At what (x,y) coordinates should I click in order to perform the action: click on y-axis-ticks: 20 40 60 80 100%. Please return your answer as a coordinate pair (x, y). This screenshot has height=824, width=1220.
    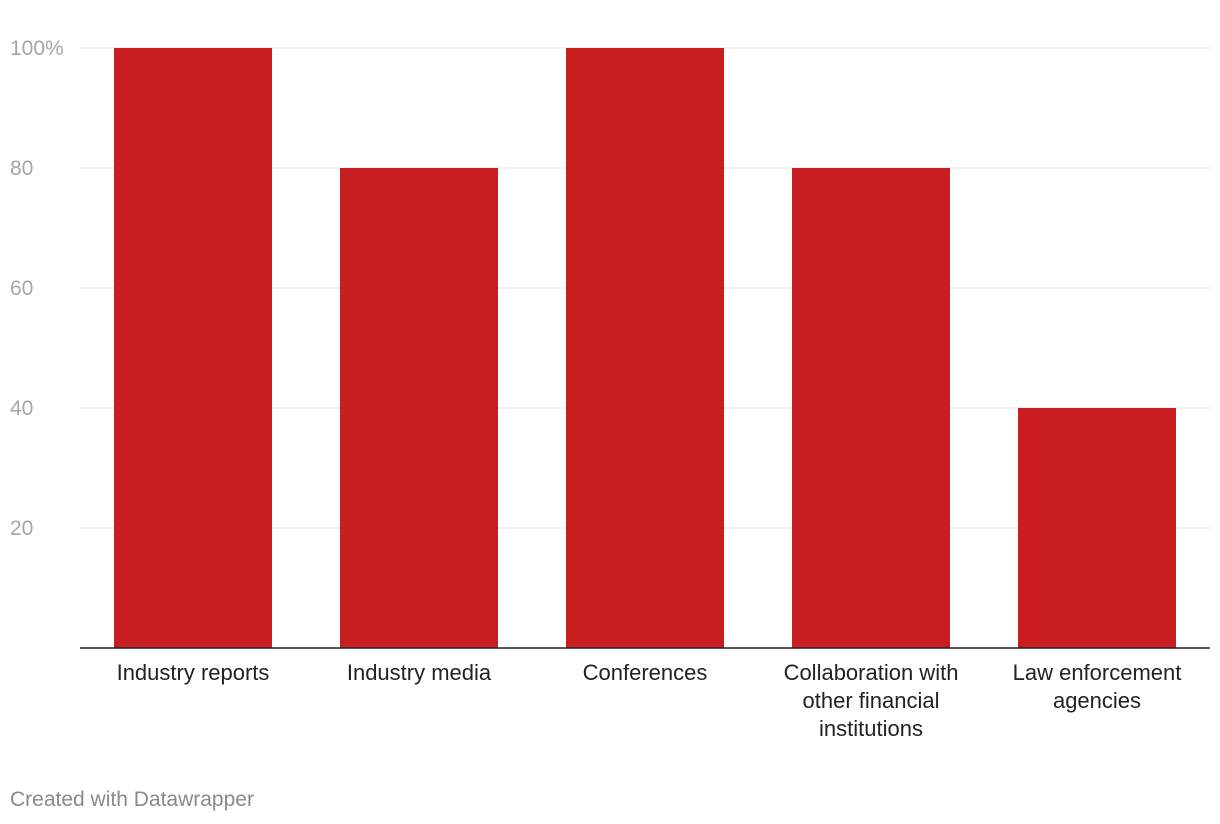
    Looking at the image, I should click on (37, 288).